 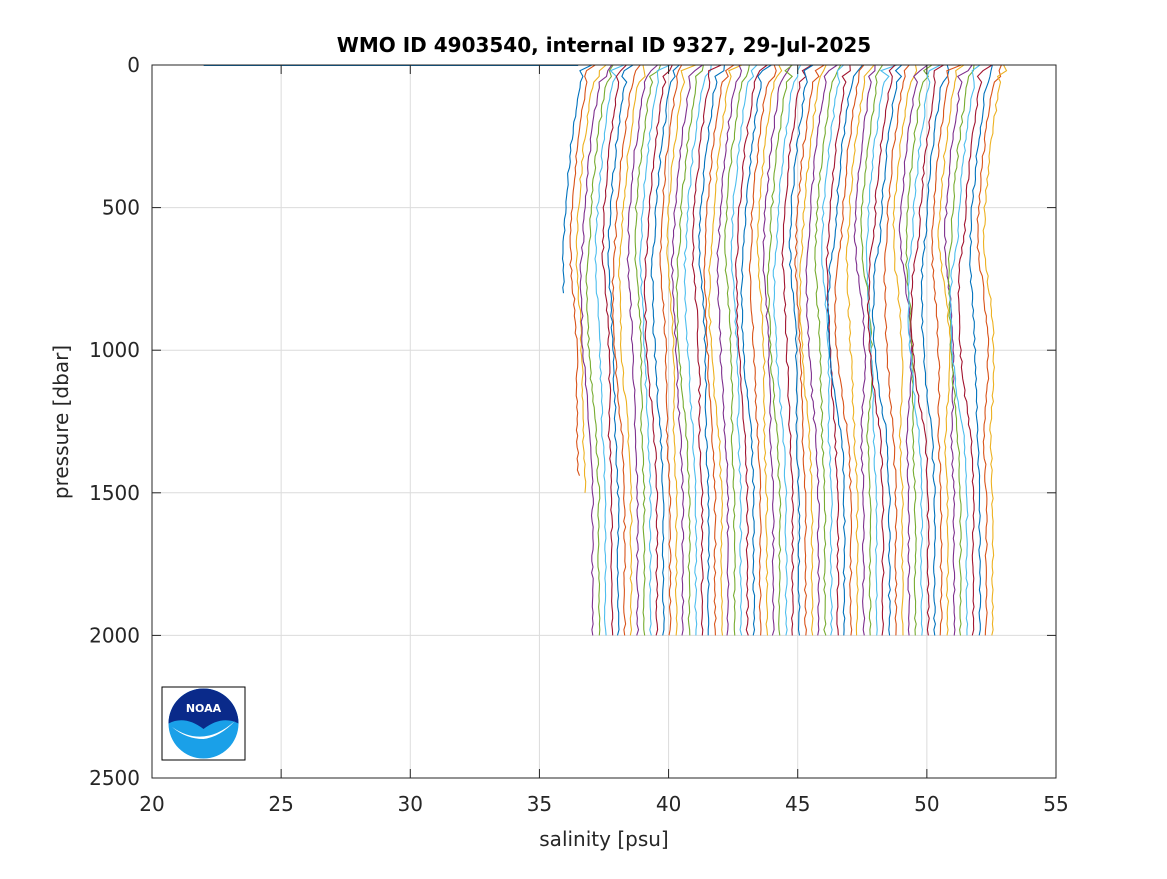 I want to click on x-tick-label: 20, so click(x=151, y=804).